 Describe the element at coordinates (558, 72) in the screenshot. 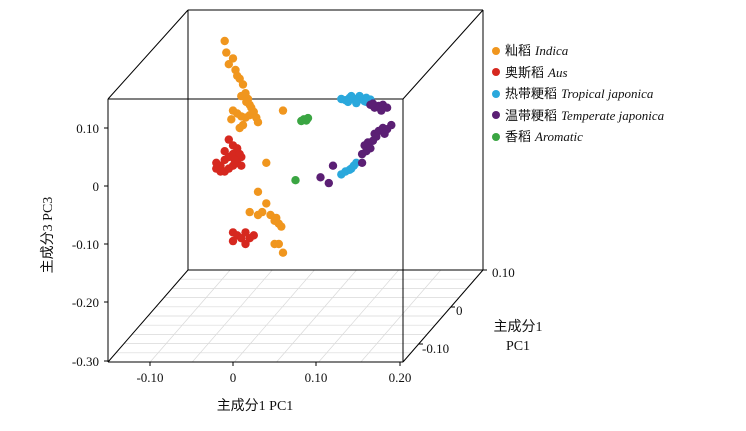

I see `legend-label-latin: Aus` at that location.